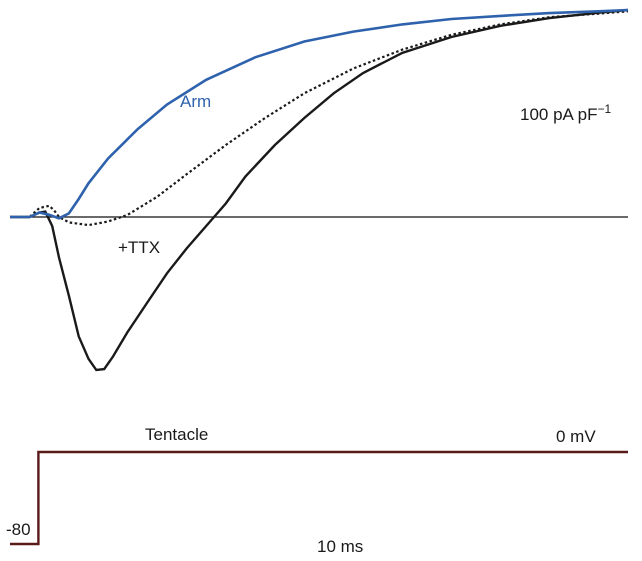 The width and height of the screenshot is (642, 561). I want to click on tentacle-label: Tentacle, so click(176, 434).